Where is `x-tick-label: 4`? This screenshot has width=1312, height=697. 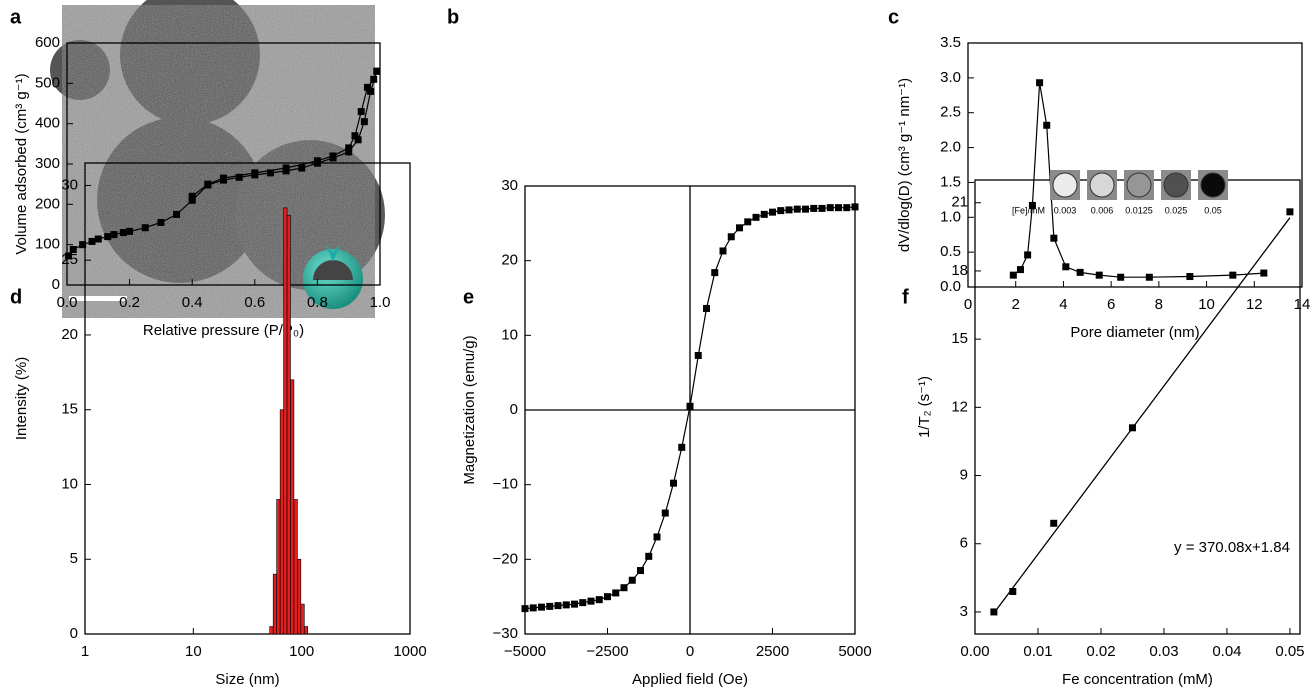 x-tick-label: 4 is located at coordinates (1063, 304).